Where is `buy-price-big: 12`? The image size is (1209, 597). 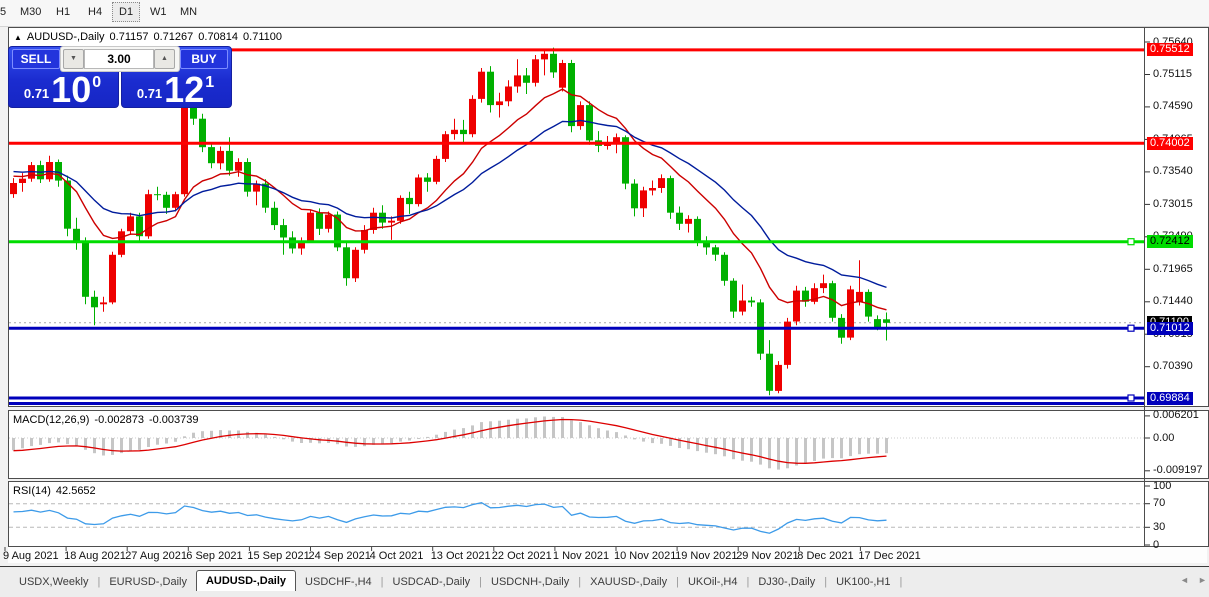
buy-price-big: 12 is located at coordinates (184, 89).